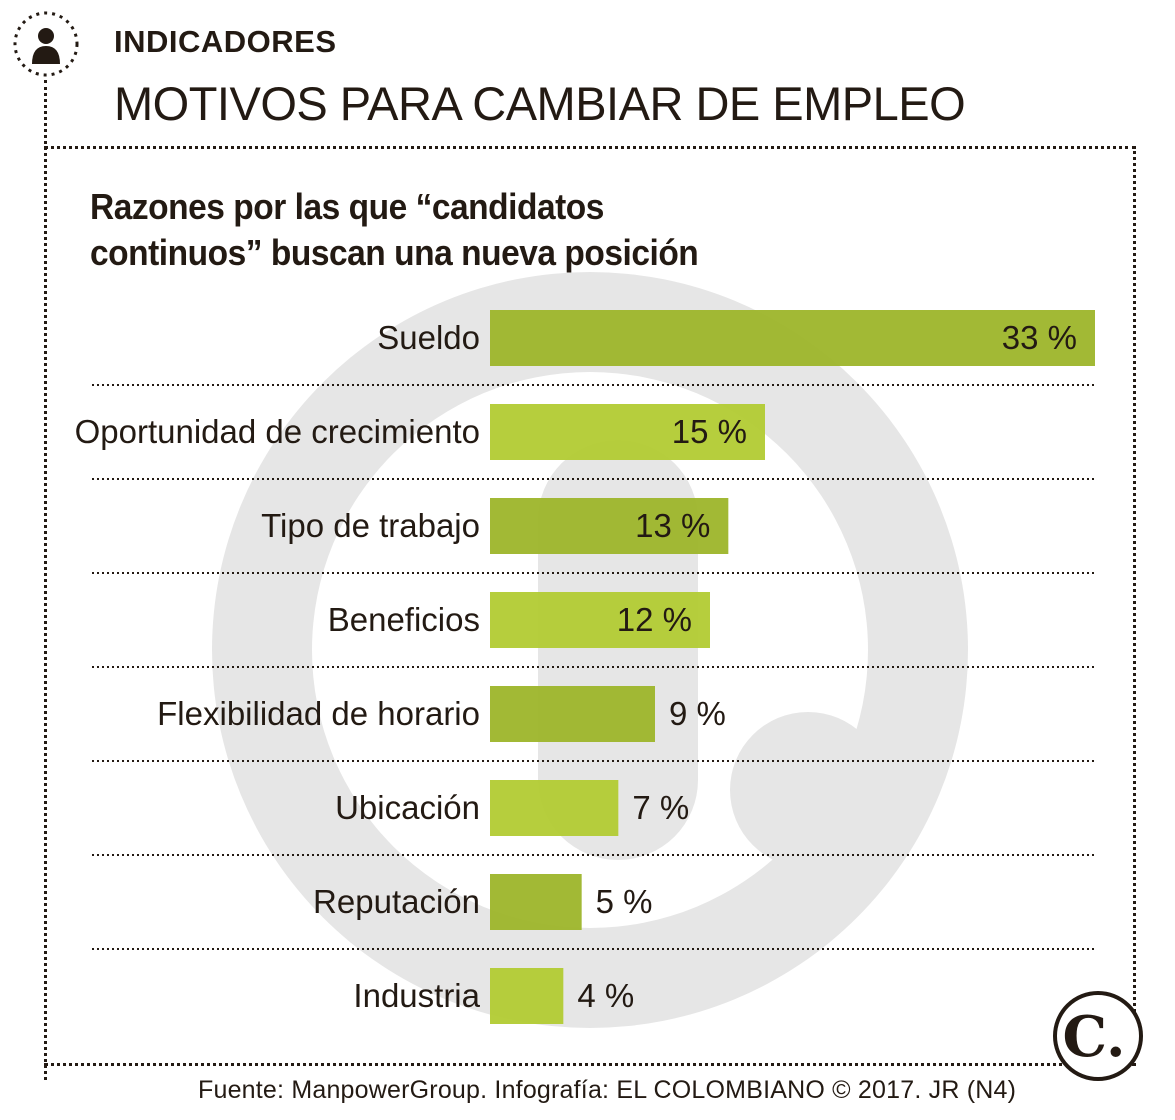 Image resolution: width=1175 pixels, height=1120 pixels. Describe the element at coordinates (225, 41) in the screenshot. I see `section-label: INDICADORES` at that location.